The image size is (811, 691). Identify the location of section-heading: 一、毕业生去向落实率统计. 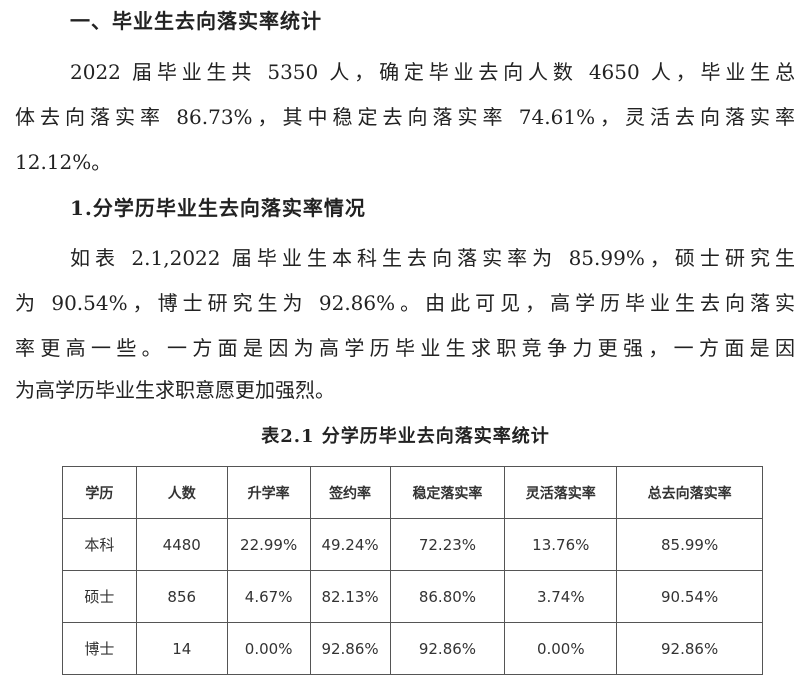
(196, 21).